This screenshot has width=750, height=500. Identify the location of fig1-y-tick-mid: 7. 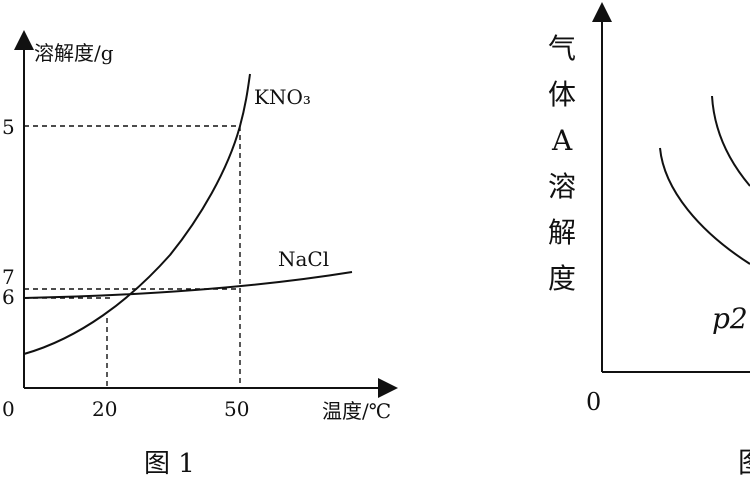
(8, 277).